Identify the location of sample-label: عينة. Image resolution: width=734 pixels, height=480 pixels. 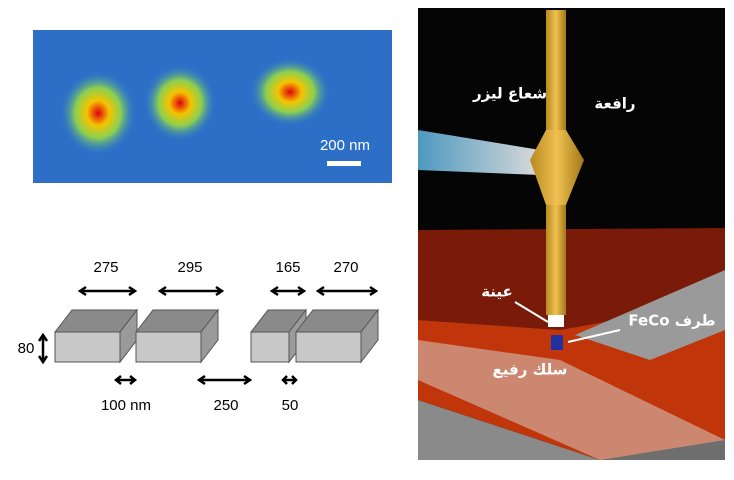
(497, 292).